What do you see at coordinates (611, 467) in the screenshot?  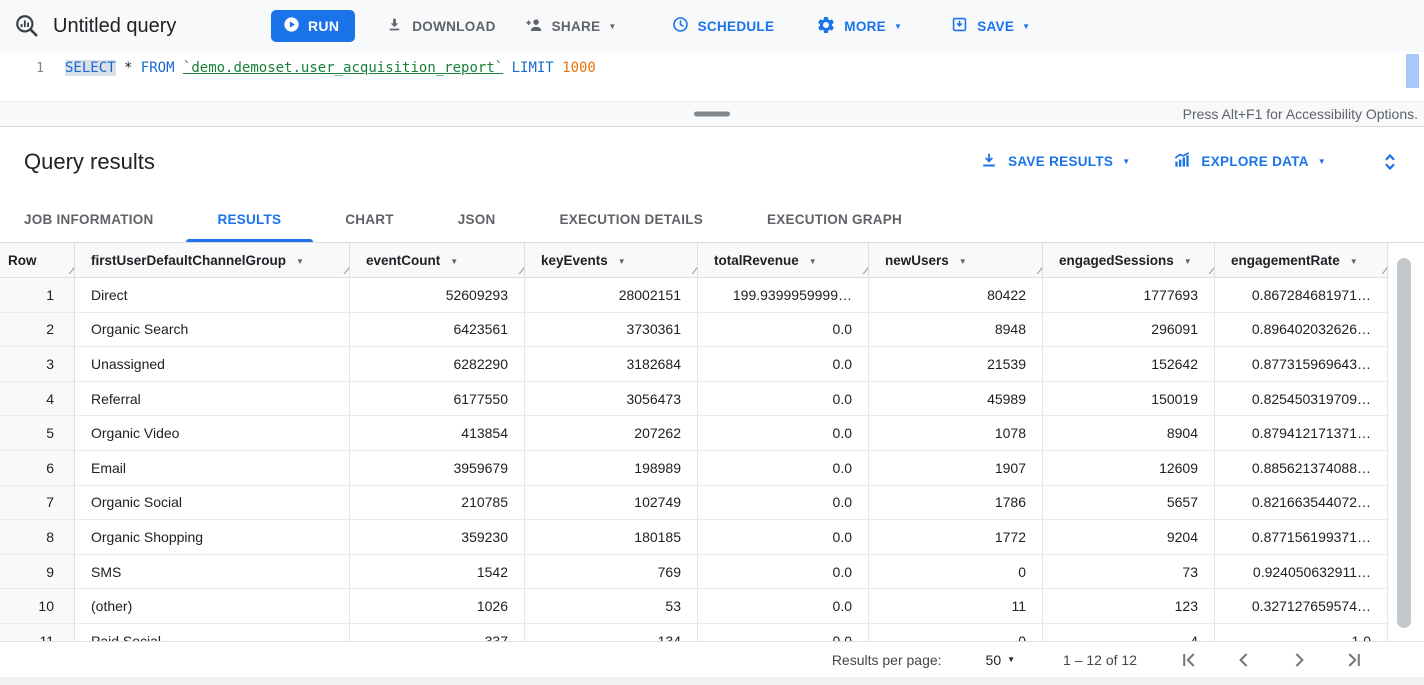 I see `cell-key-events: 198989` at bounding box center [611, 467].